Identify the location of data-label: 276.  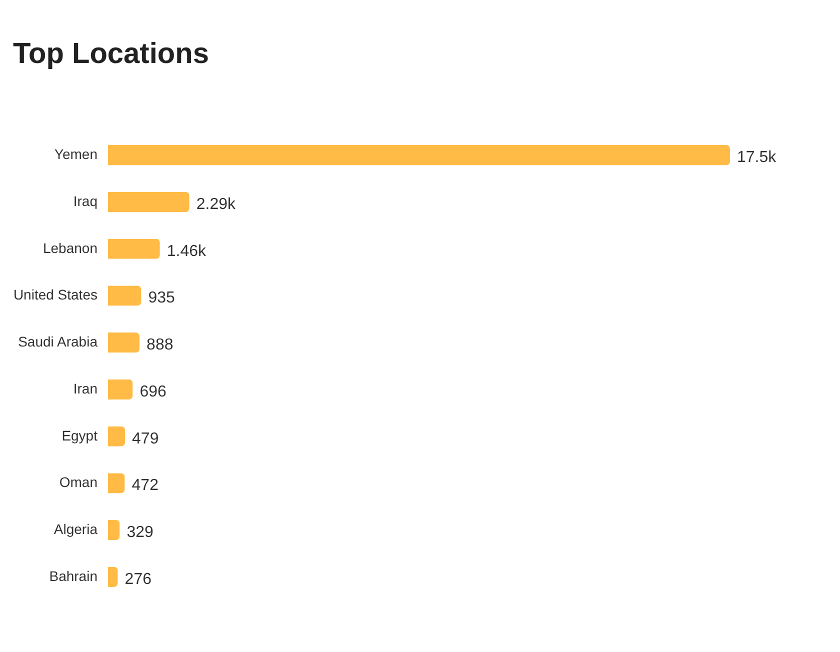
(138, 579).